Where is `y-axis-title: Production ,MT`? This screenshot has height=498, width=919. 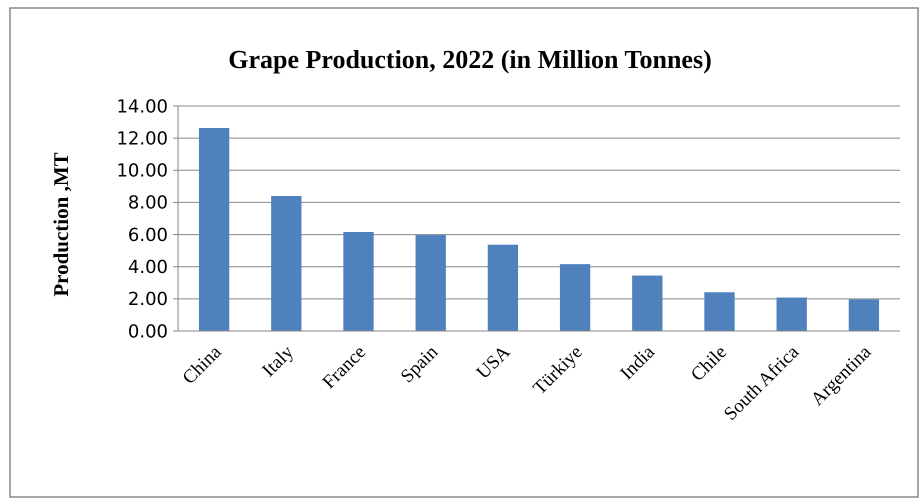
y-axis-title: Production ,MT is located at coordinates (61, 224).